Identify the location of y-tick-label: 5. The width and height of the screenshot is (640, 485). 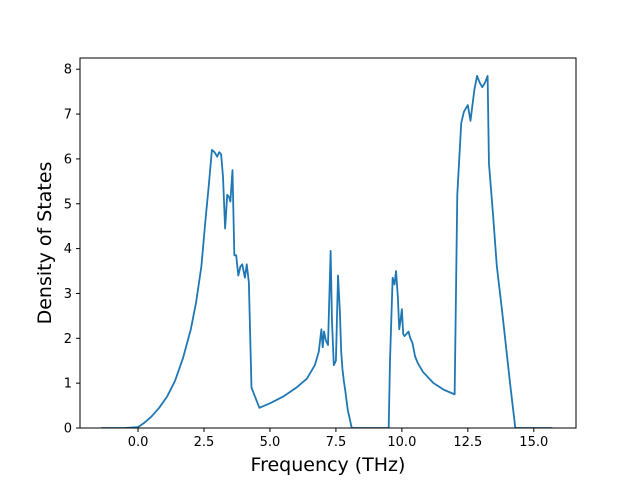
(68, 204).